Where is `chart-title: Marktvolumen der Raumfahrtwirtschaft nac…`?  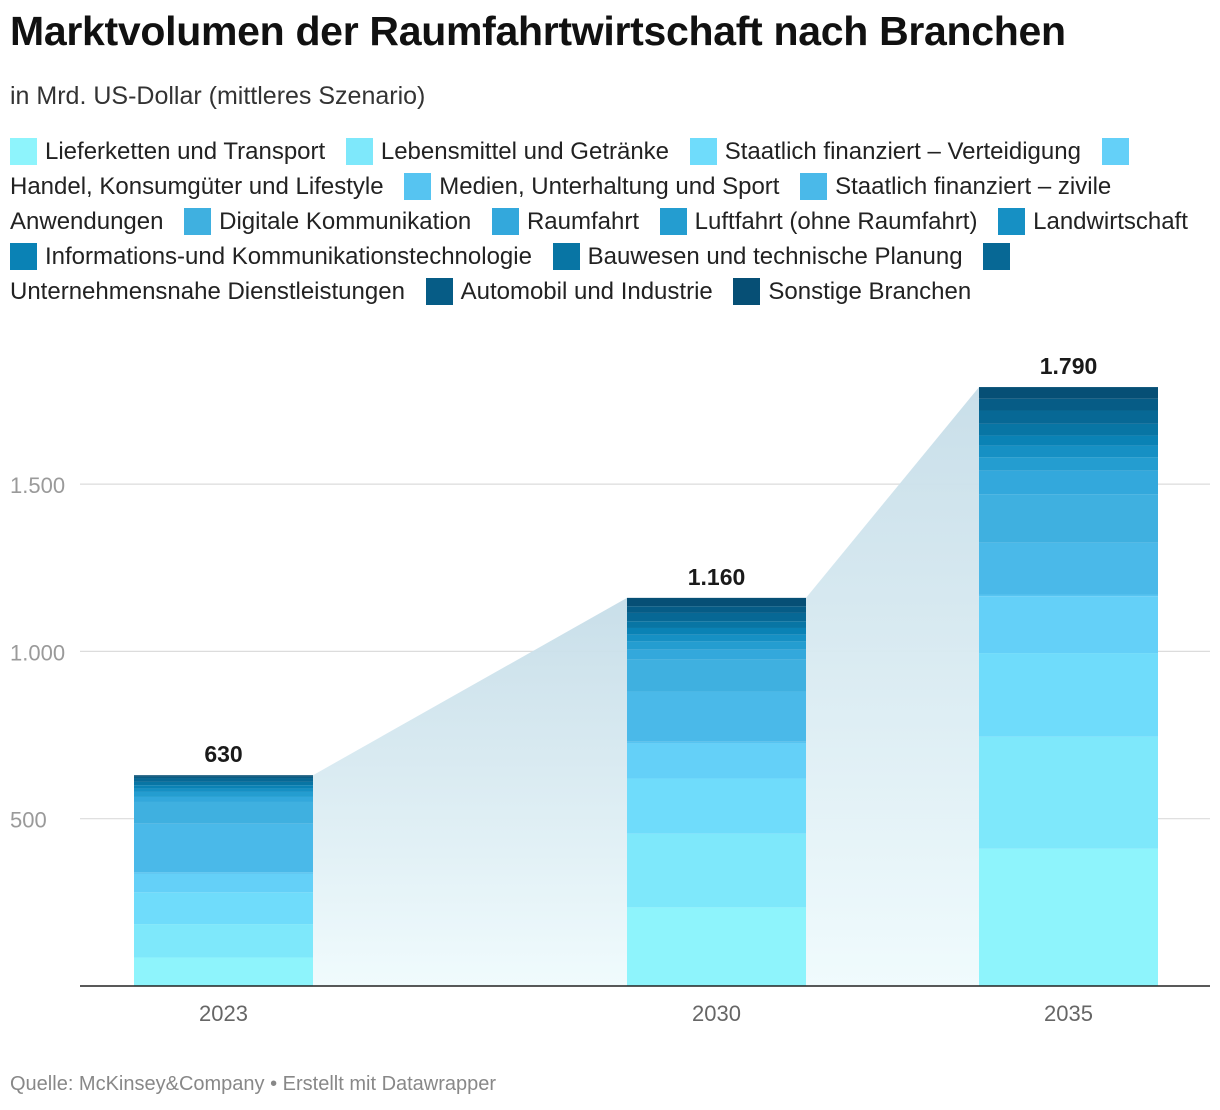
chart-title: Marktvolumen der Raumfahrtwirtschaft nac… is located at coordinates (538, 31).